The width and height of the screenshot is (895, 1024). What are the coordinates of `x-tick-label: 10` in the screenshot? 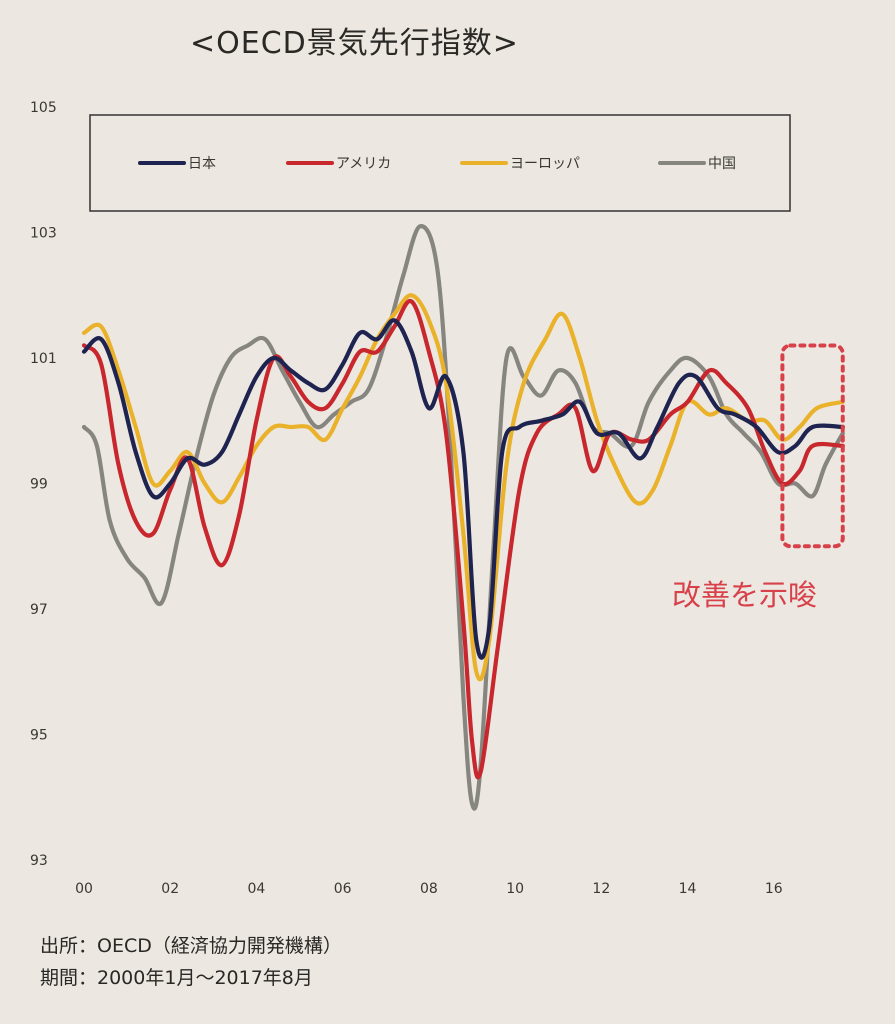 It's located at (515, 889).